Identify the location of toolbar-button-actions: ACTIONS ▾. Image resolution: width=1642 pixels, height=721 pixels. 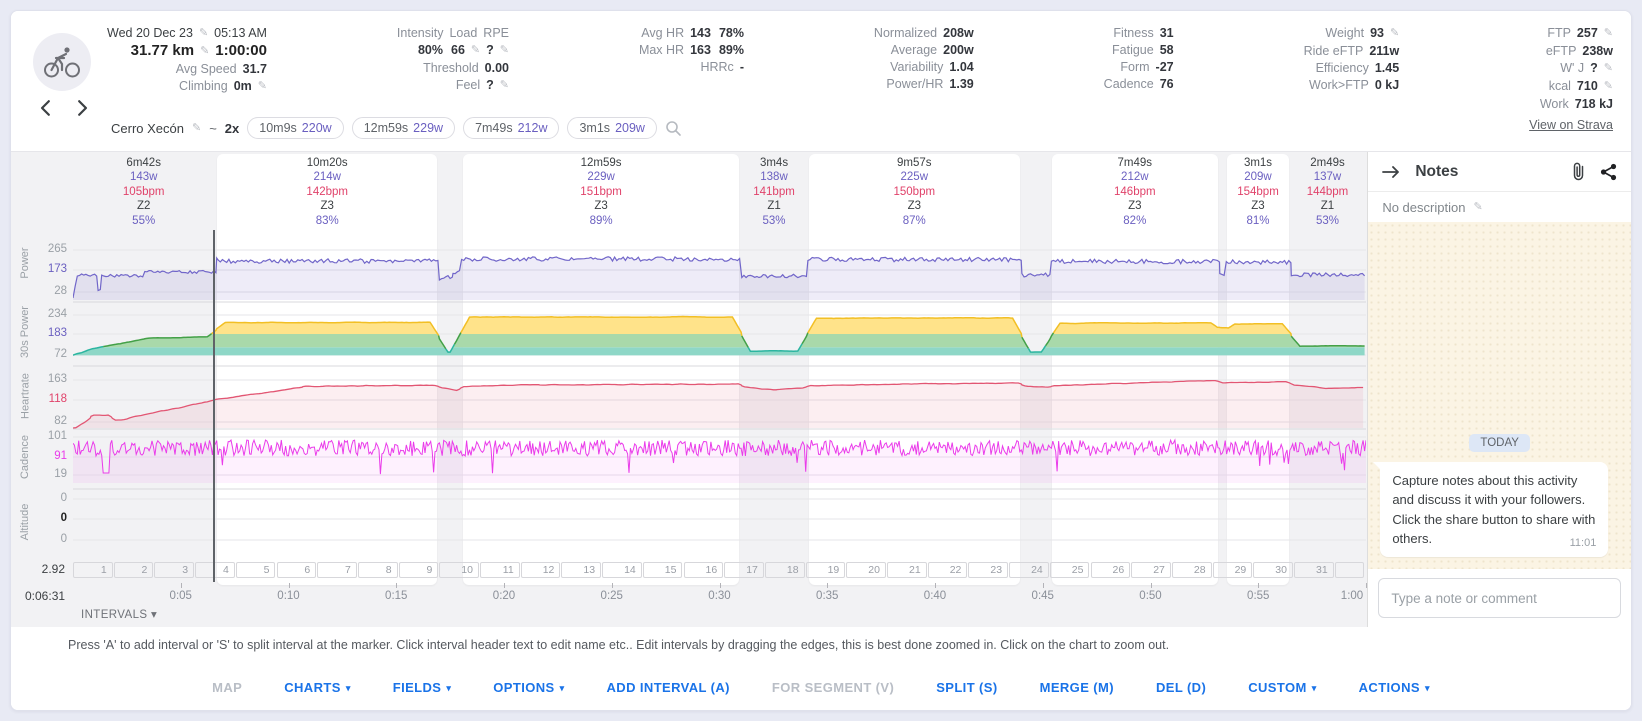
(1394, 687).